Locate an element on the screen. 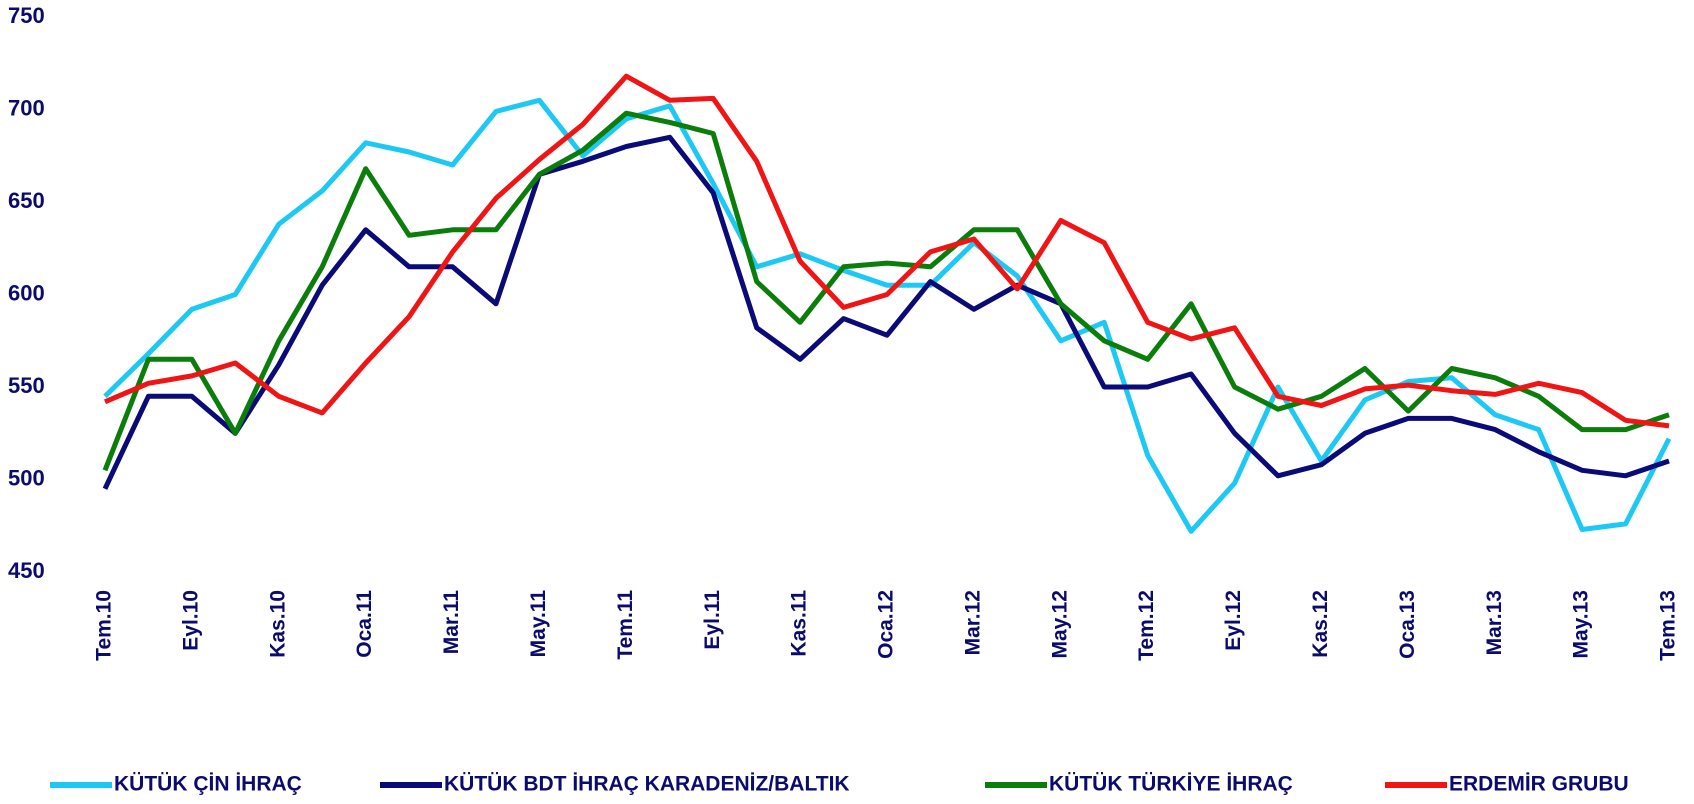 The height and width of the screenshot is (804, 1694). x-tick-label: Oca.11 is located at coordinates (364, 624).